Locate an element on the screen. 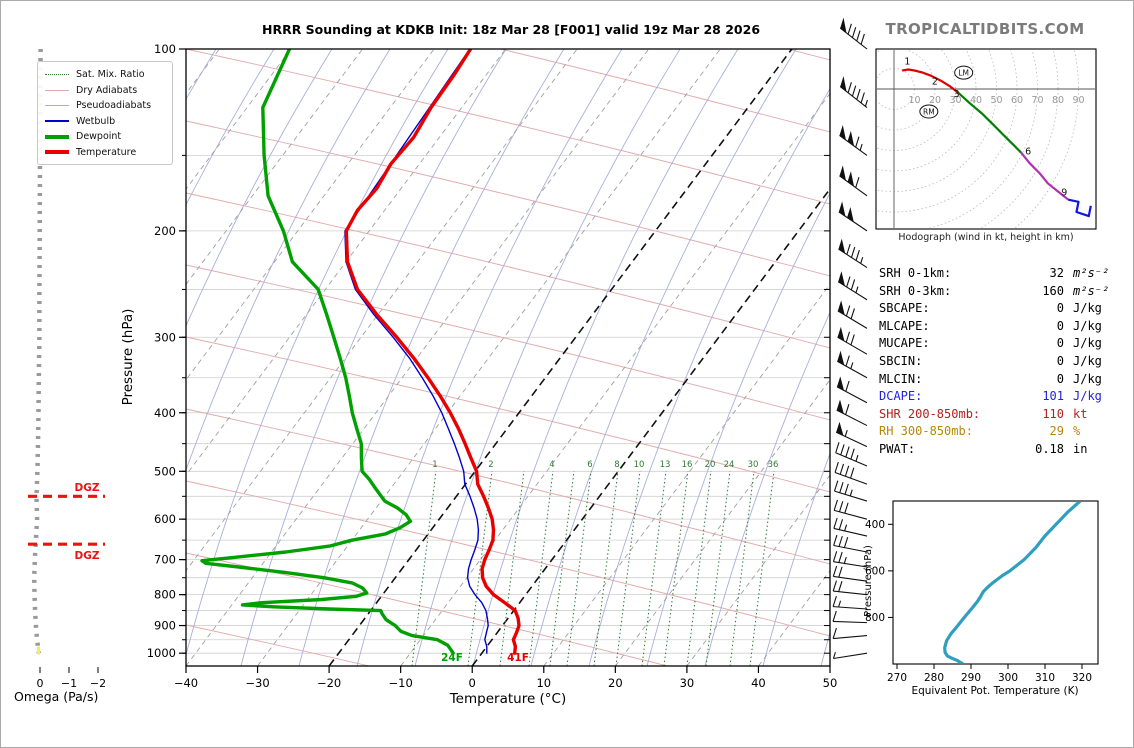 The height and width of the screenshot is (748, 1134). legend-item: Dewpoint is located at coordinates (105, 137).